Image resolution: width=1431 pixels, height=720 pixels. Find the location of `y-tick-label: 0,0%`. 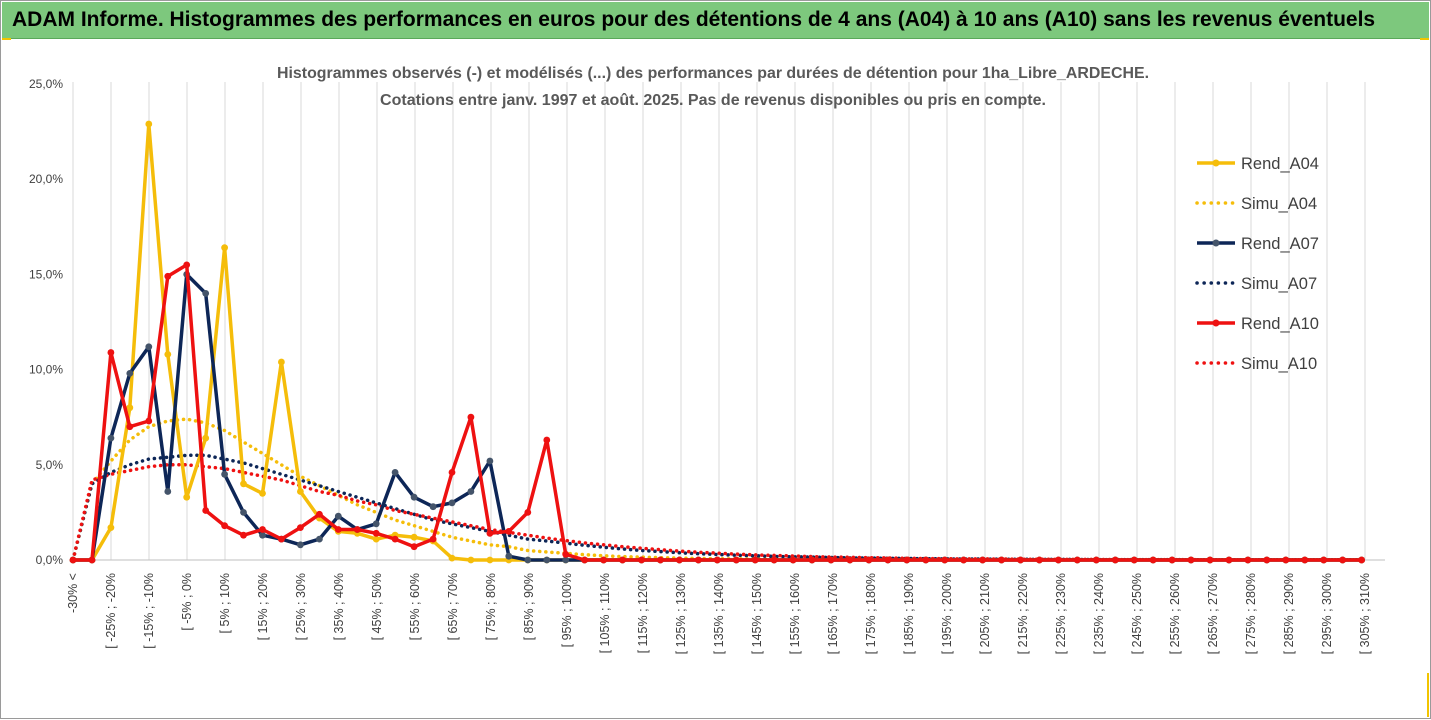

y-tick-label: 0,0% is located at coordinates (50, 560).